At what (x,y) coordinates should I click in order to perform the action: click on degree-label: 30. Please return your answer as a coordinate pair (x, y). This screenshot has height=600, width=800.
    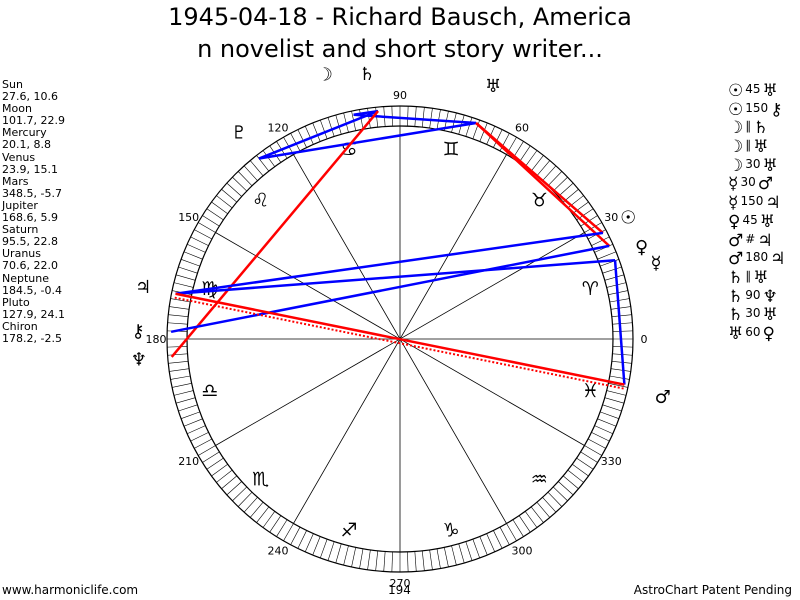
    Looking at the image, I should click on (611, 217).